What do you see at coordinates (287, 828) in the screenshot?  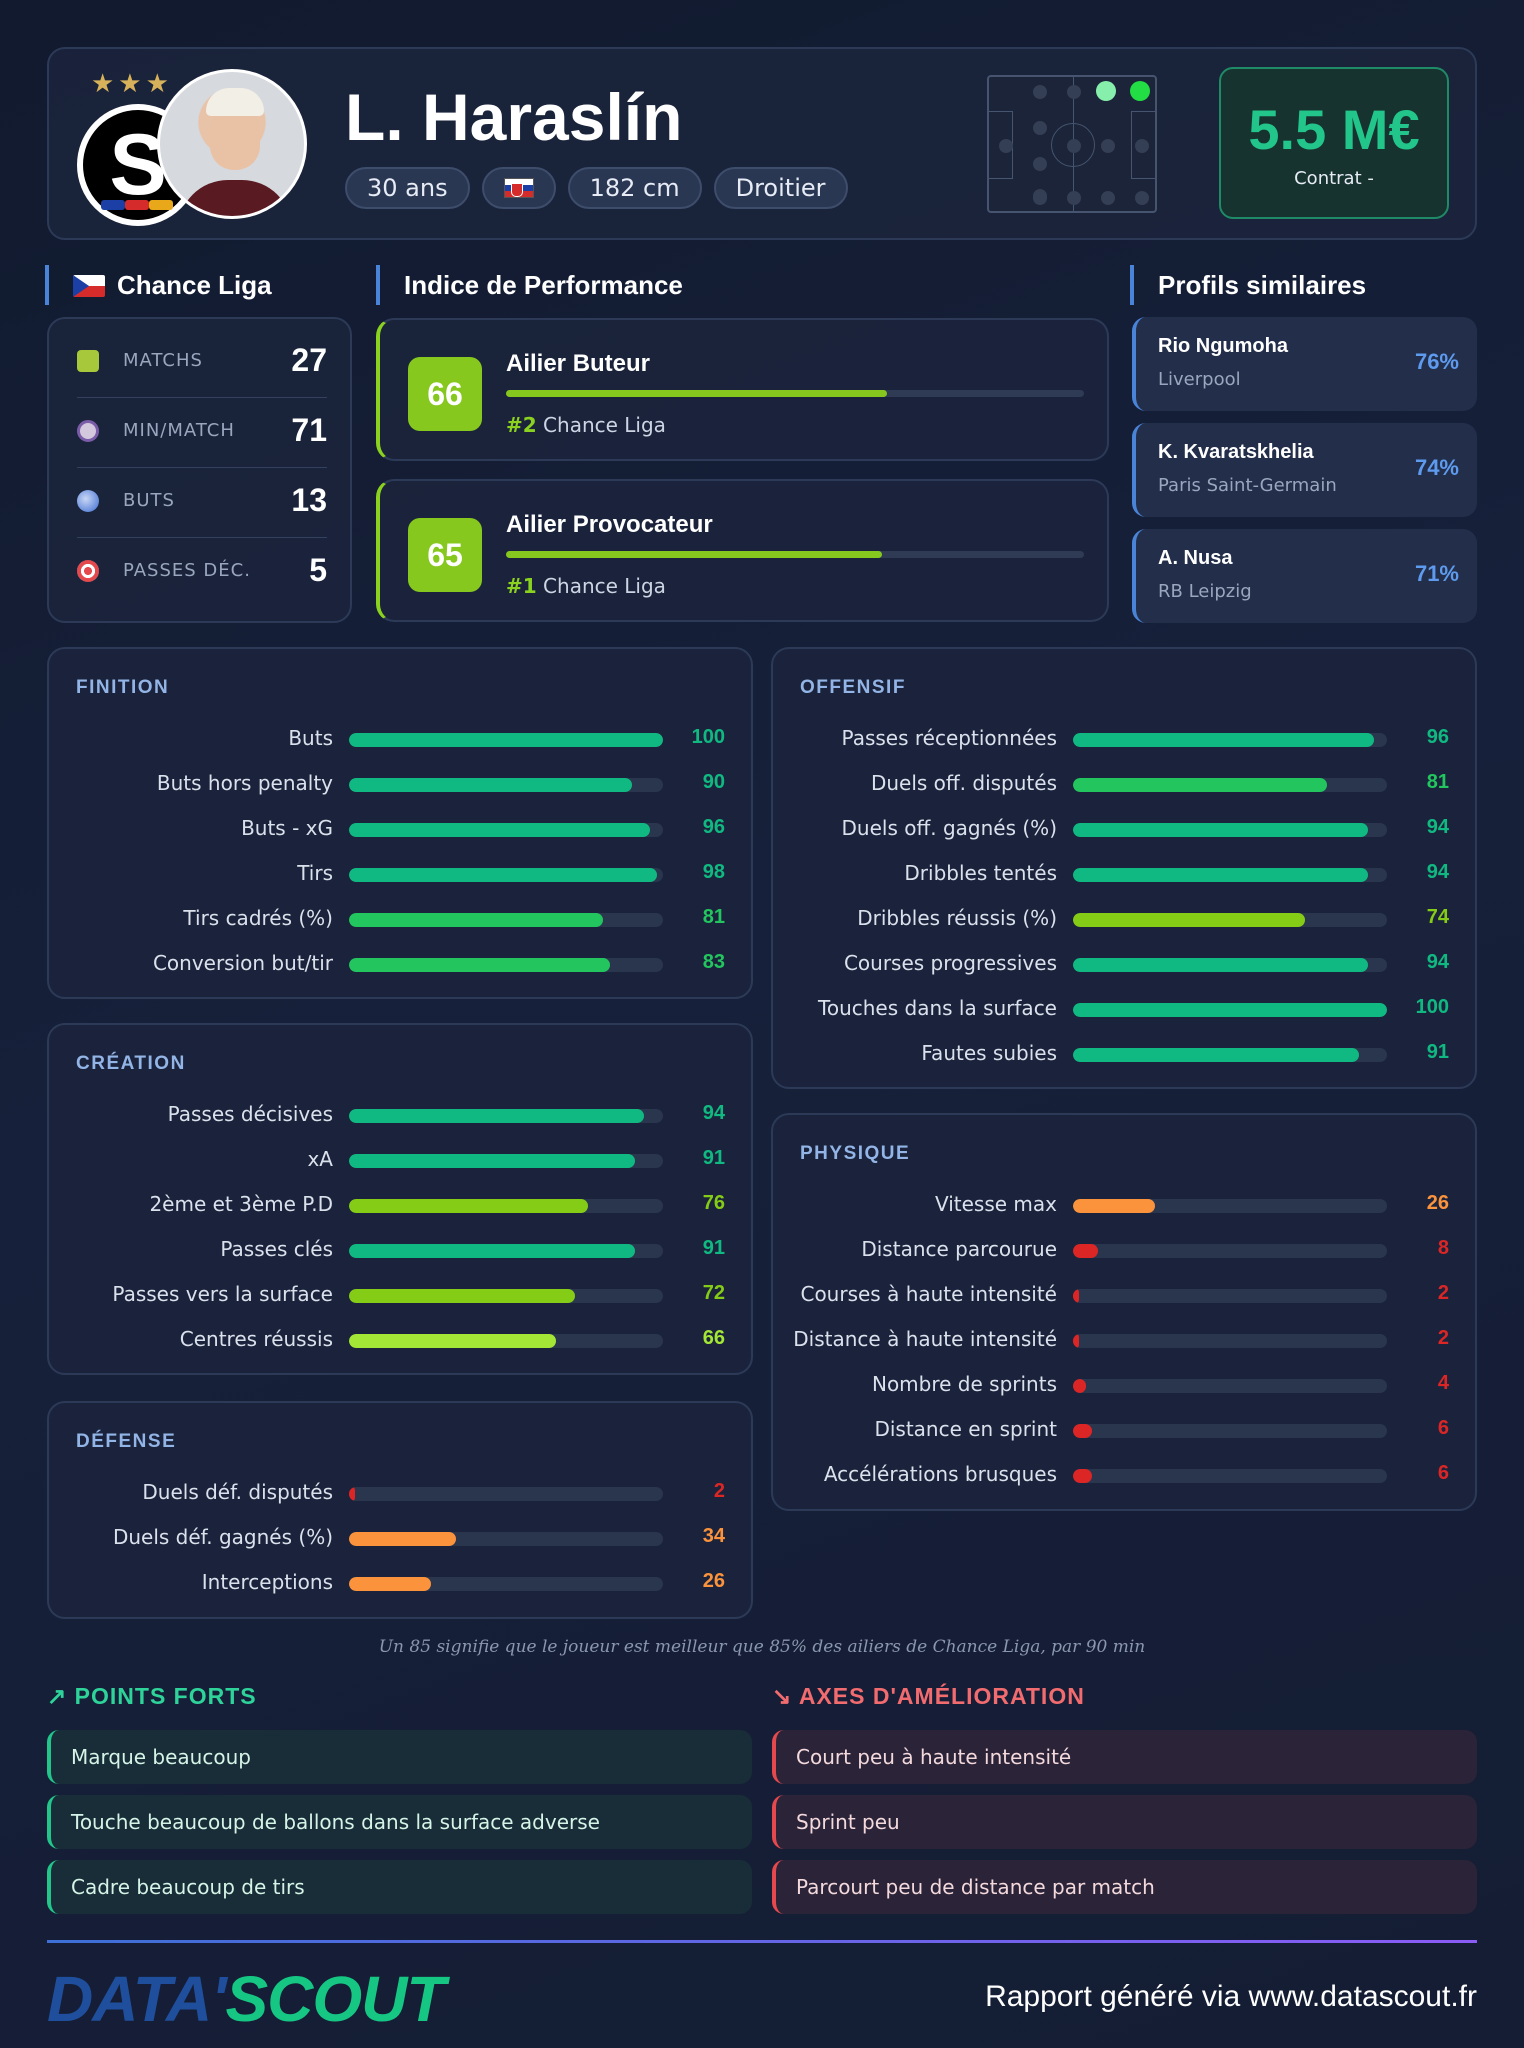 I see `stat-label: Buts - xG` at bounding box center [287, 828].